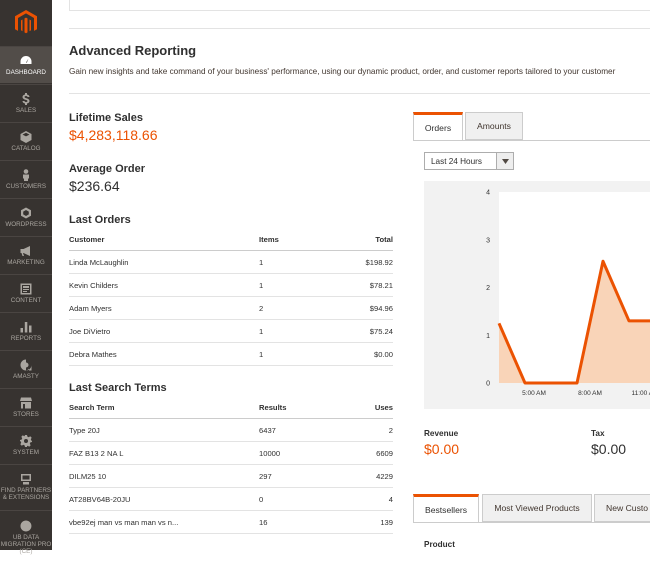 This screenshot has width=650, height=563. I want to click on sidebar-item-amasty: AMASTY, so click(26, 368).